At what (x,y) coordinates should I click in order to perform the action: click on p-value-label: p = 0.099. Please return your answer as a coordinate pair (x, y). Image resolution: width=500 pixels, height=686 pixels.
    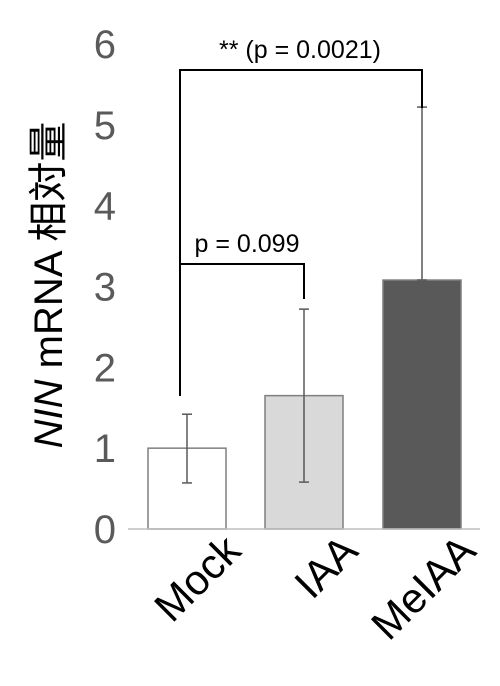
    Looking at the image, I should click on (247, 244).